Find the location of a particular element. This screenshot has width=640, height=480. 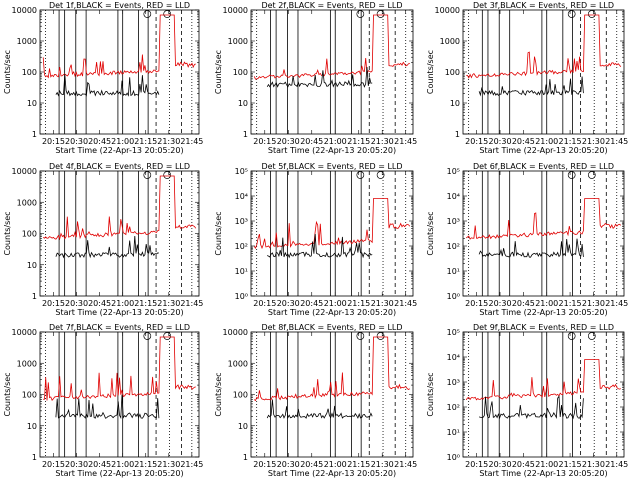

panel-title: Det 3f,BLACK = Events, RED = LLD is located at coordinates (543, 5).